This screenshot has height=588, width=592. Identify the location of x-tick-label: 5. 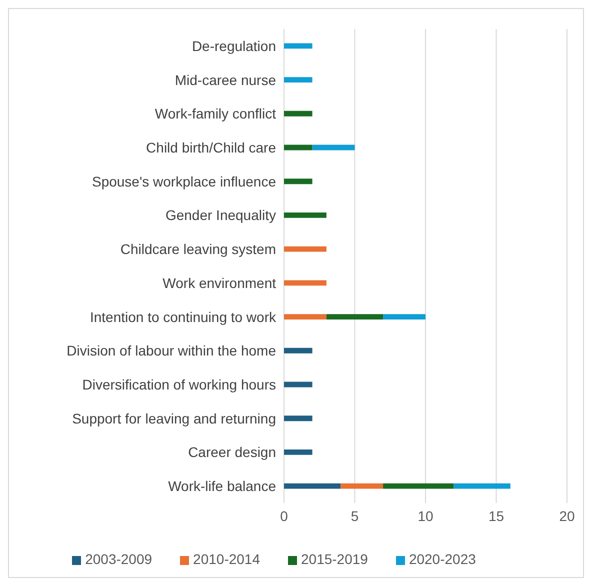
(354, 516).